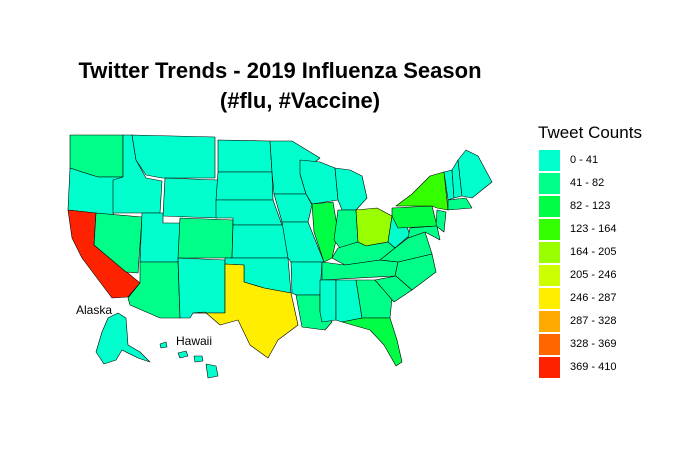 The width and height of the screenshot is (700, 450). Describe the element at coordinates (424, 233) in the screenshot. I see `state-maryland` at that location.